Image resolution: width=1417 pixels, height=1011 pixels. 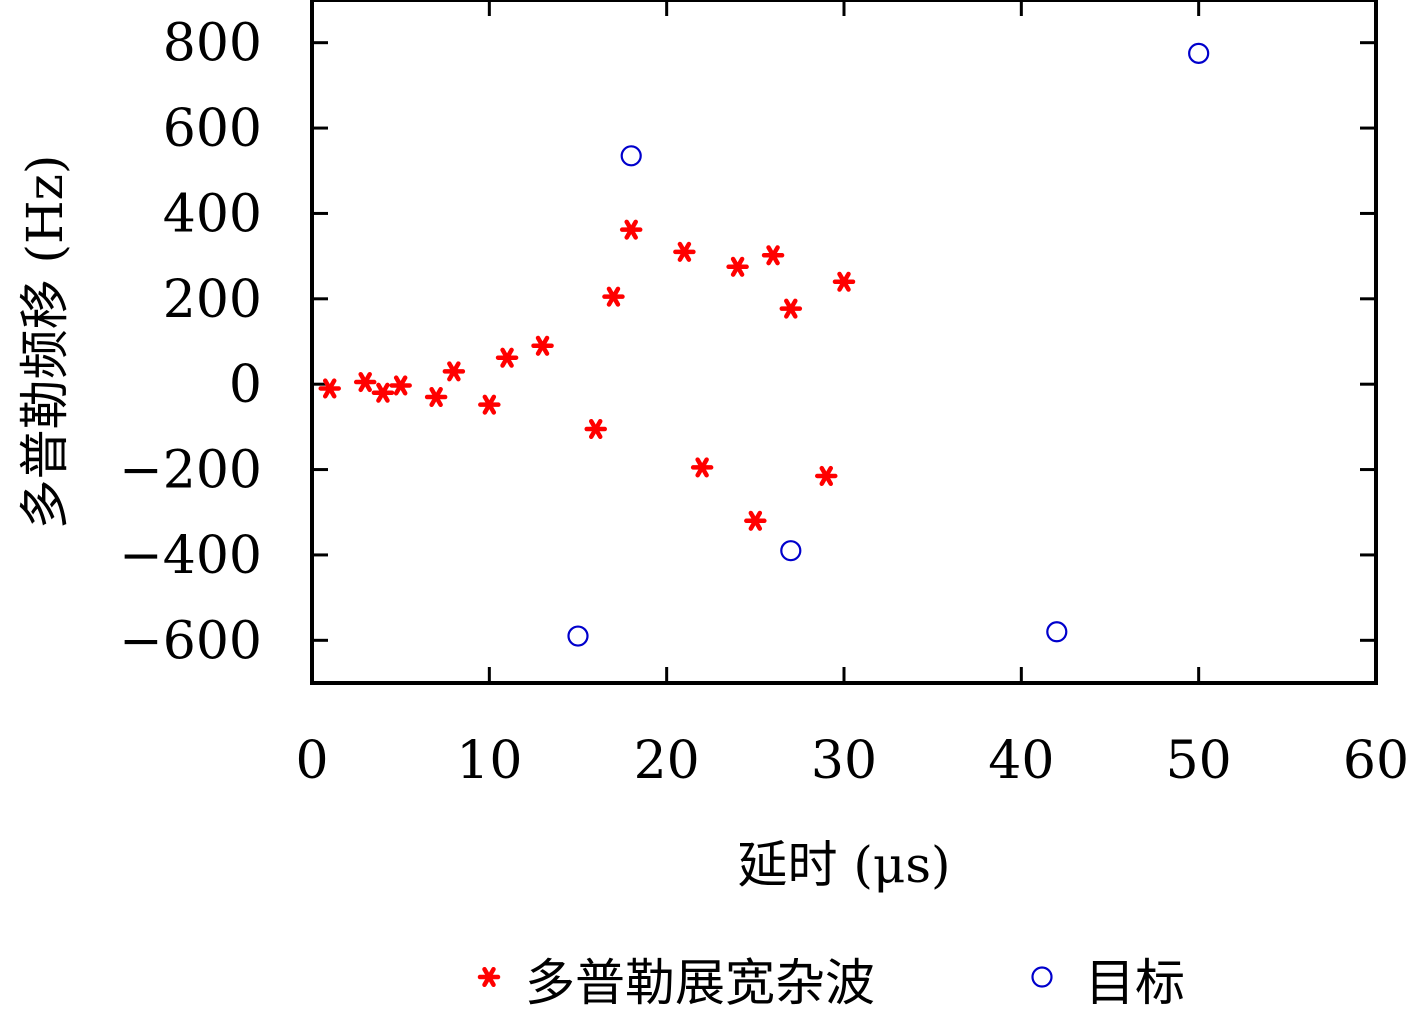 I want to click on x-tick-label: 30, so click(x=844, y=761).